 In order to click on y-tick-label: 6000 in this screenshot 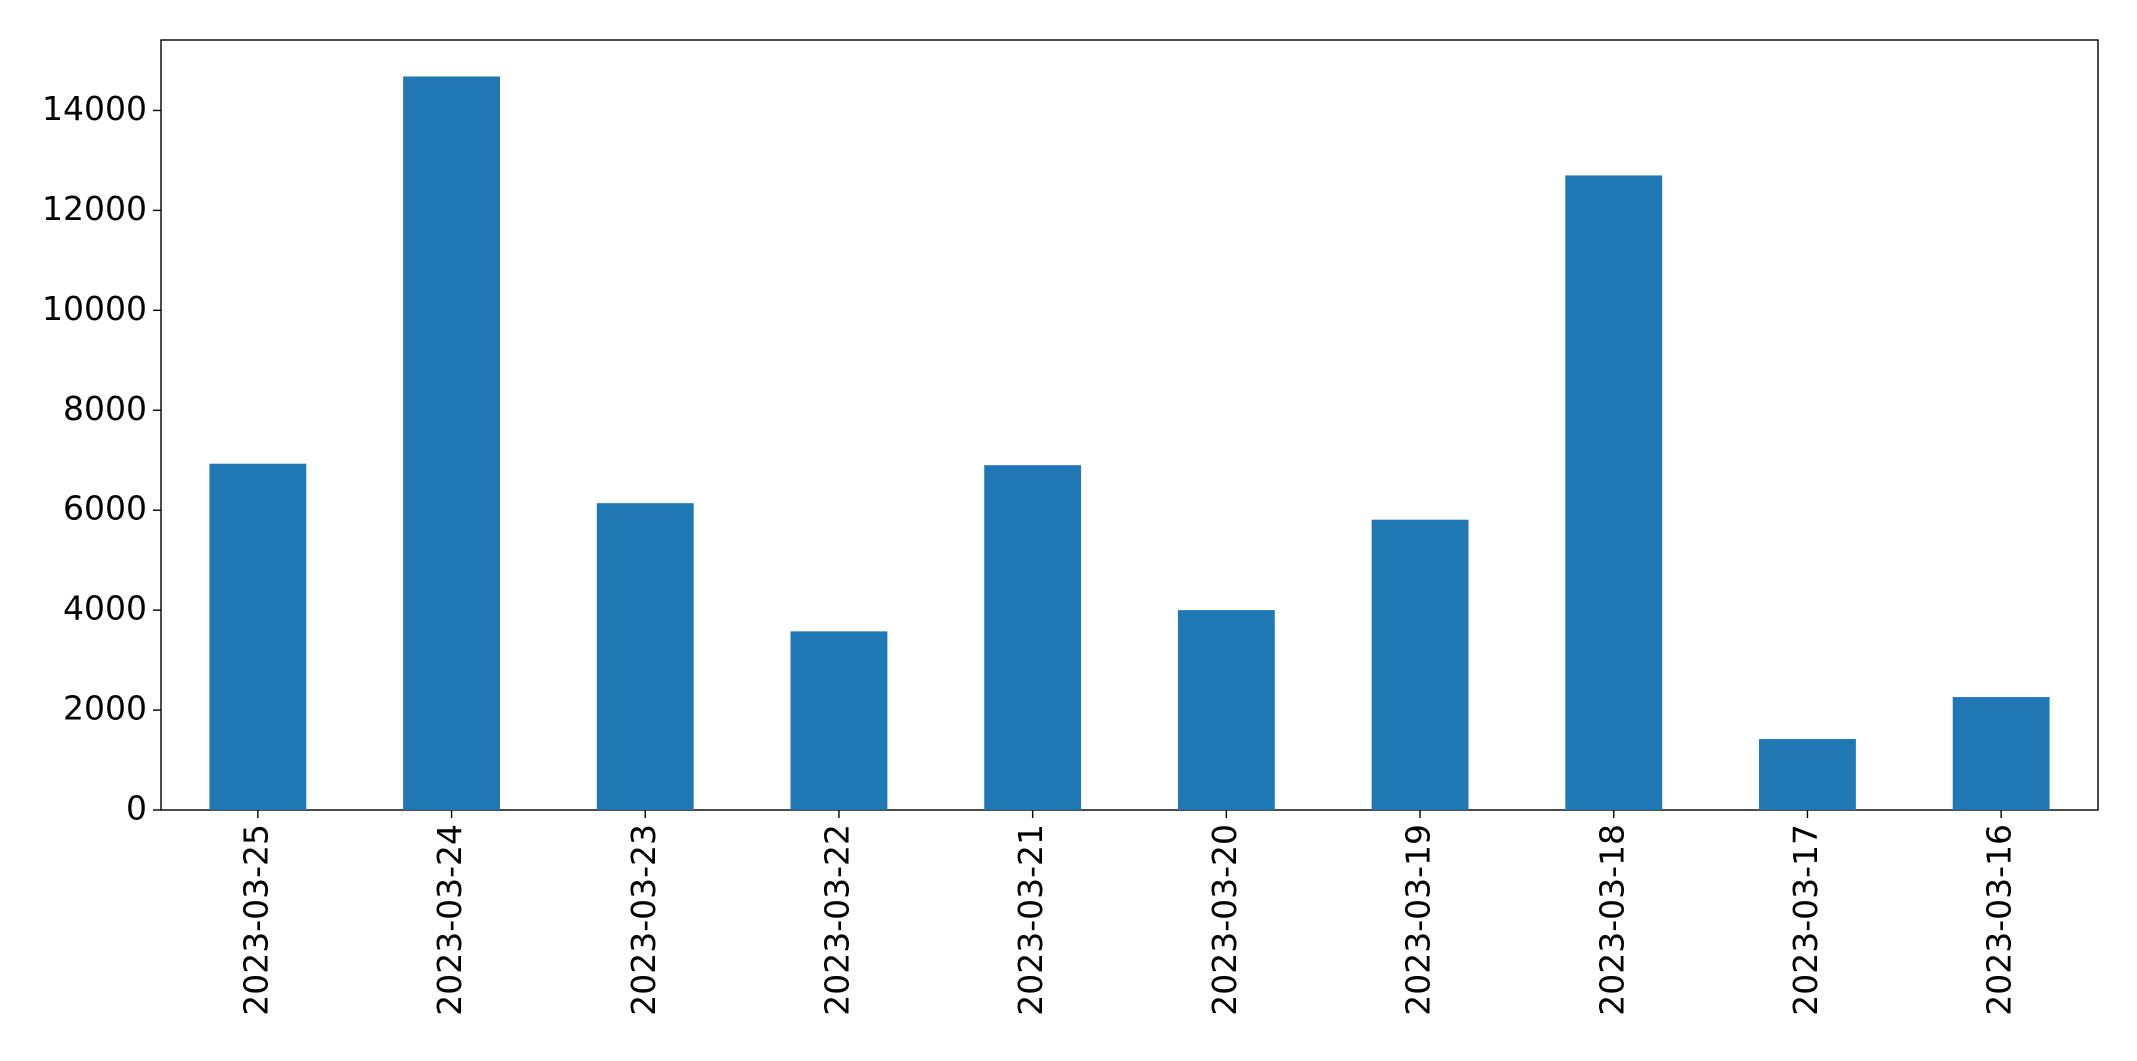, I will do `click(105, 508)`.